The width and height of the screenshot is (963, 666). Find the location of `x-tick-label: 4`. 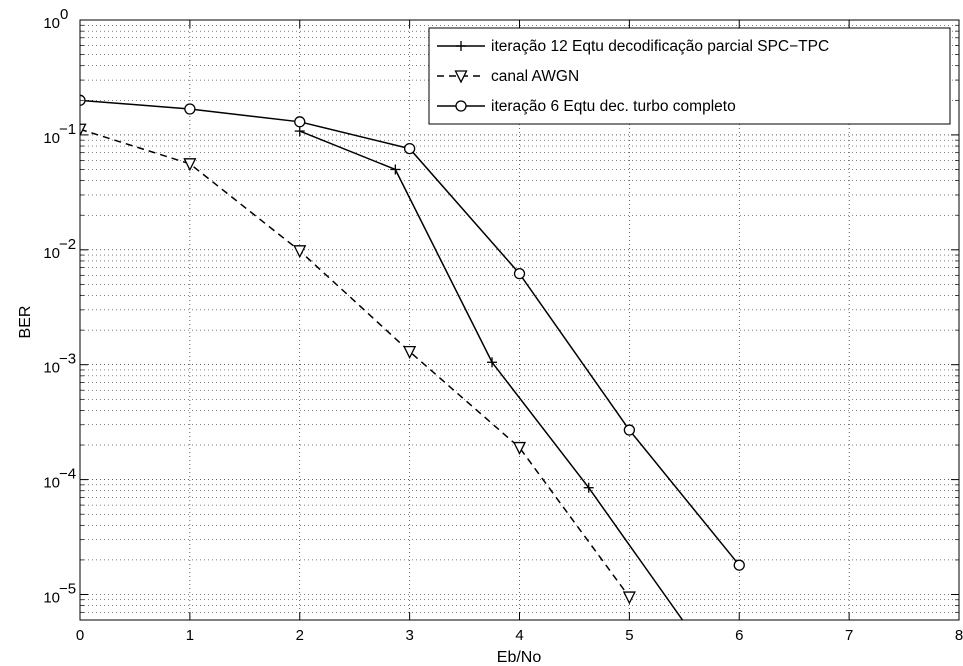

x-tick-label: 4 is located at coordinates (519, 635).